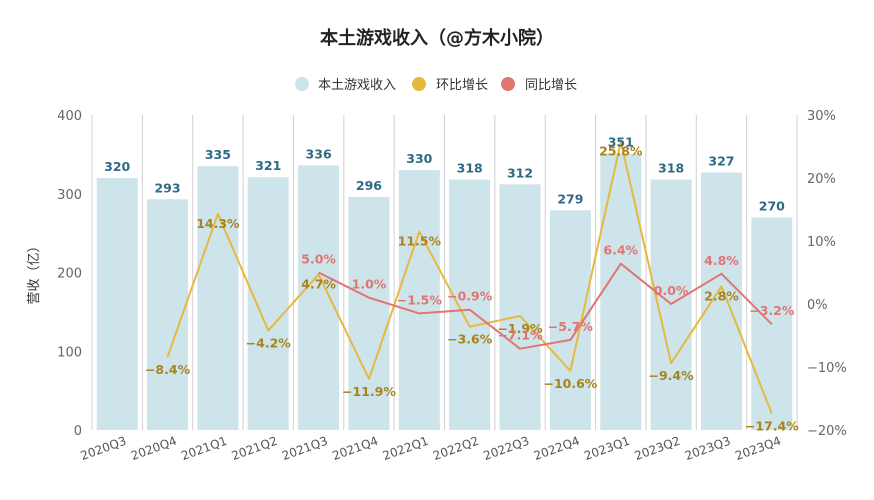  I want to click on mom-growth-label: −3.6%, so click(470, 339).